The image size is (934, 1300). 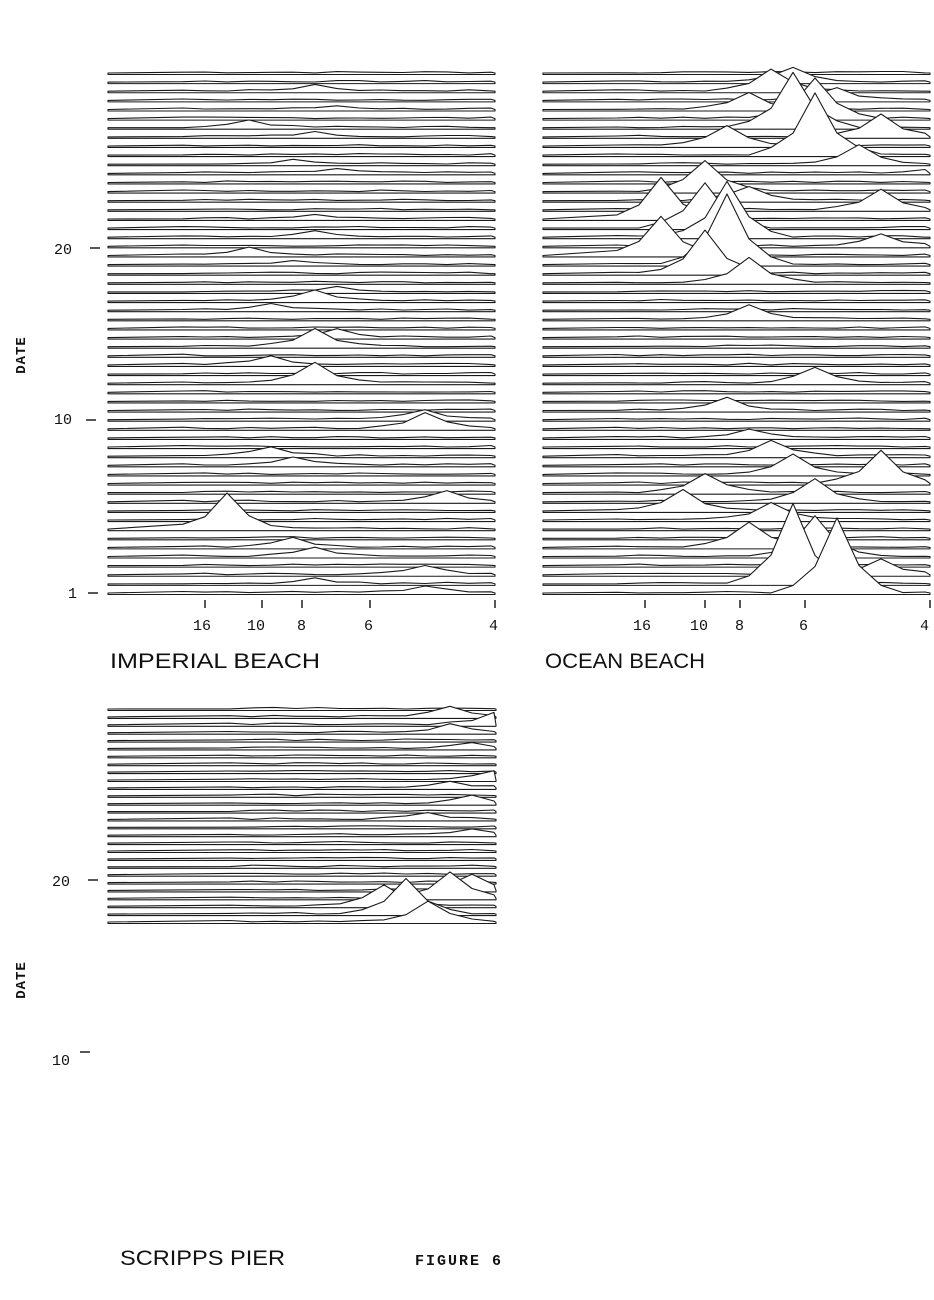 What do you see at coordinates (22, 355) in the screenshot?
I see `imperial-beach-y-label: DATE` at bounding box center [22, 355].